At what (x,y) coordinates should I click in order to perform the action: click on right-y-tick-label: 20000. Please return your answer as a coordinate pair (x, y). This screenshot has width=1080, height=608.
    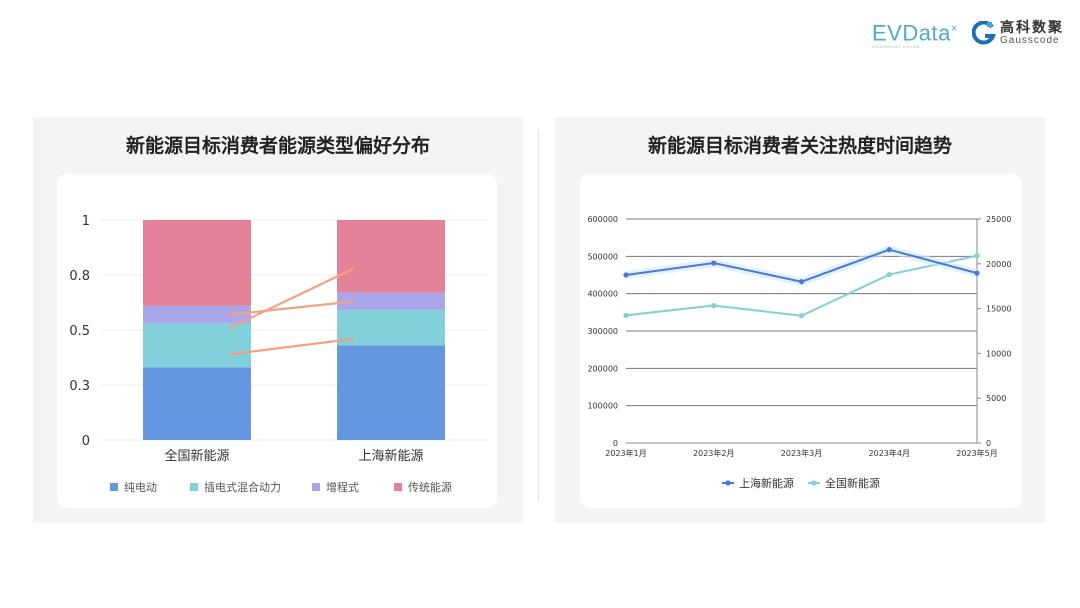
    Looking at the image, I should click on (998, 264).